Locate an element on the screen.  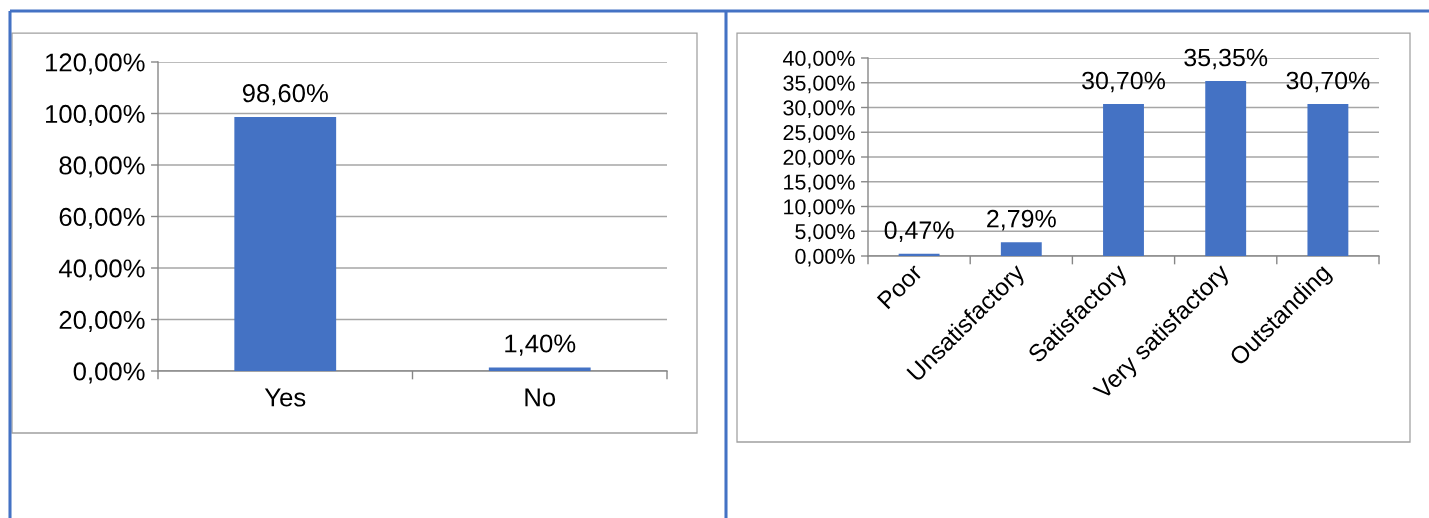
data-label: 0,47% is located at coordinates (919, 231).